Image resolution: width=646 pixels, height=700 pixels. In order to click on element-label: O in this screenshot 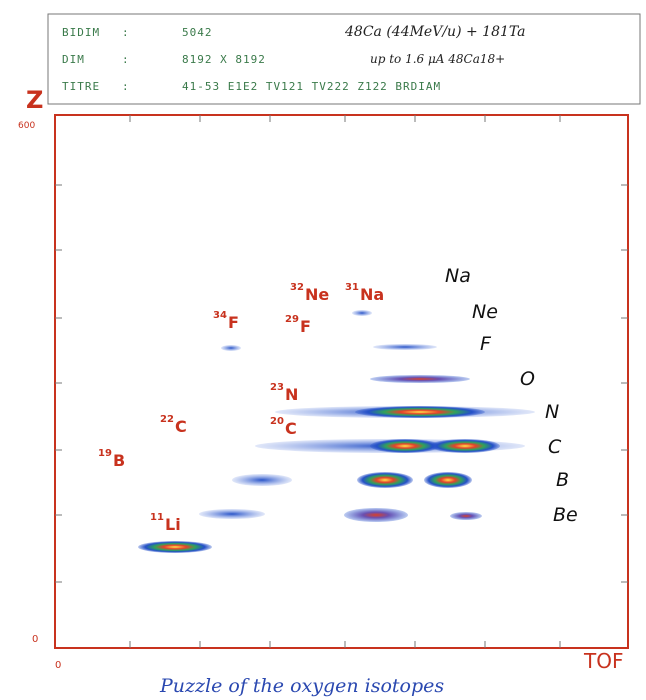, I will do `click(527, 379)`.